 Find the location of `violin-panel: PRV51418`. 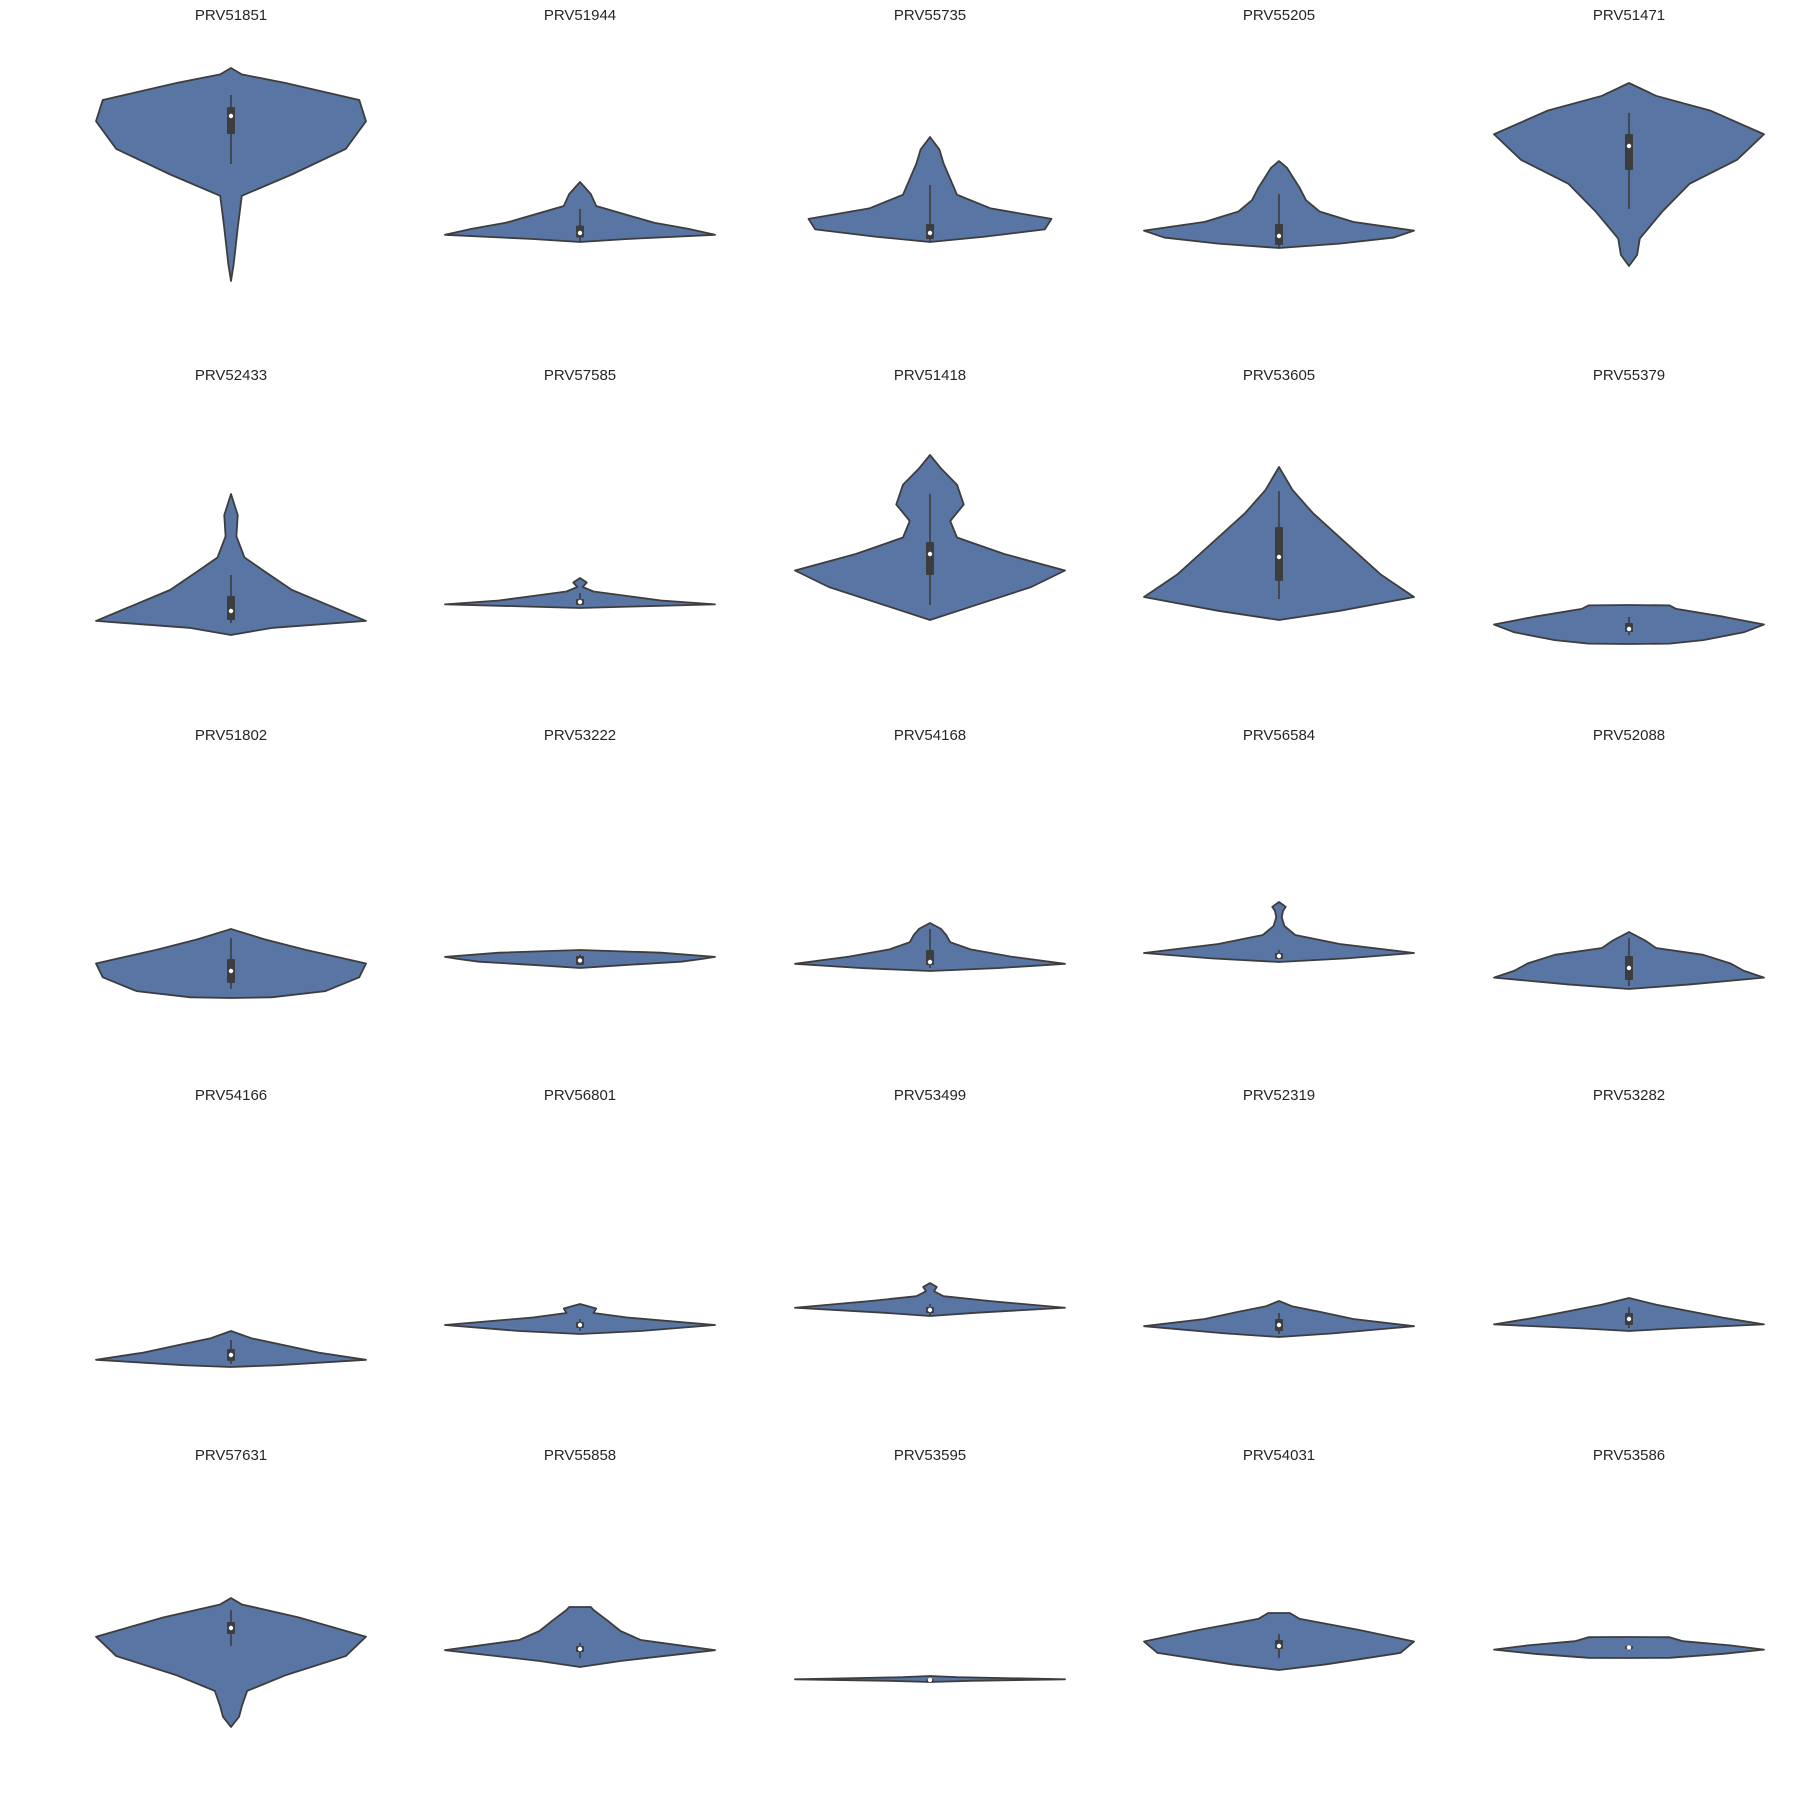

violin-panel: PRV51418 is located at coordinates (930, 494).